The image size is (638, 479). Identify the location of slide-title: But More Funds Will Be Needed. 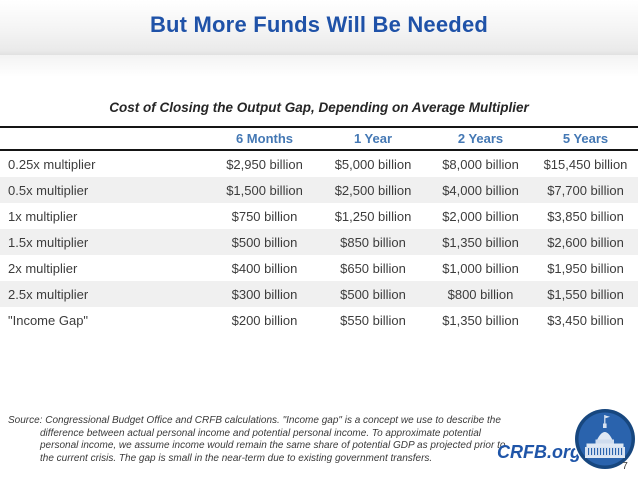
(319, 24).